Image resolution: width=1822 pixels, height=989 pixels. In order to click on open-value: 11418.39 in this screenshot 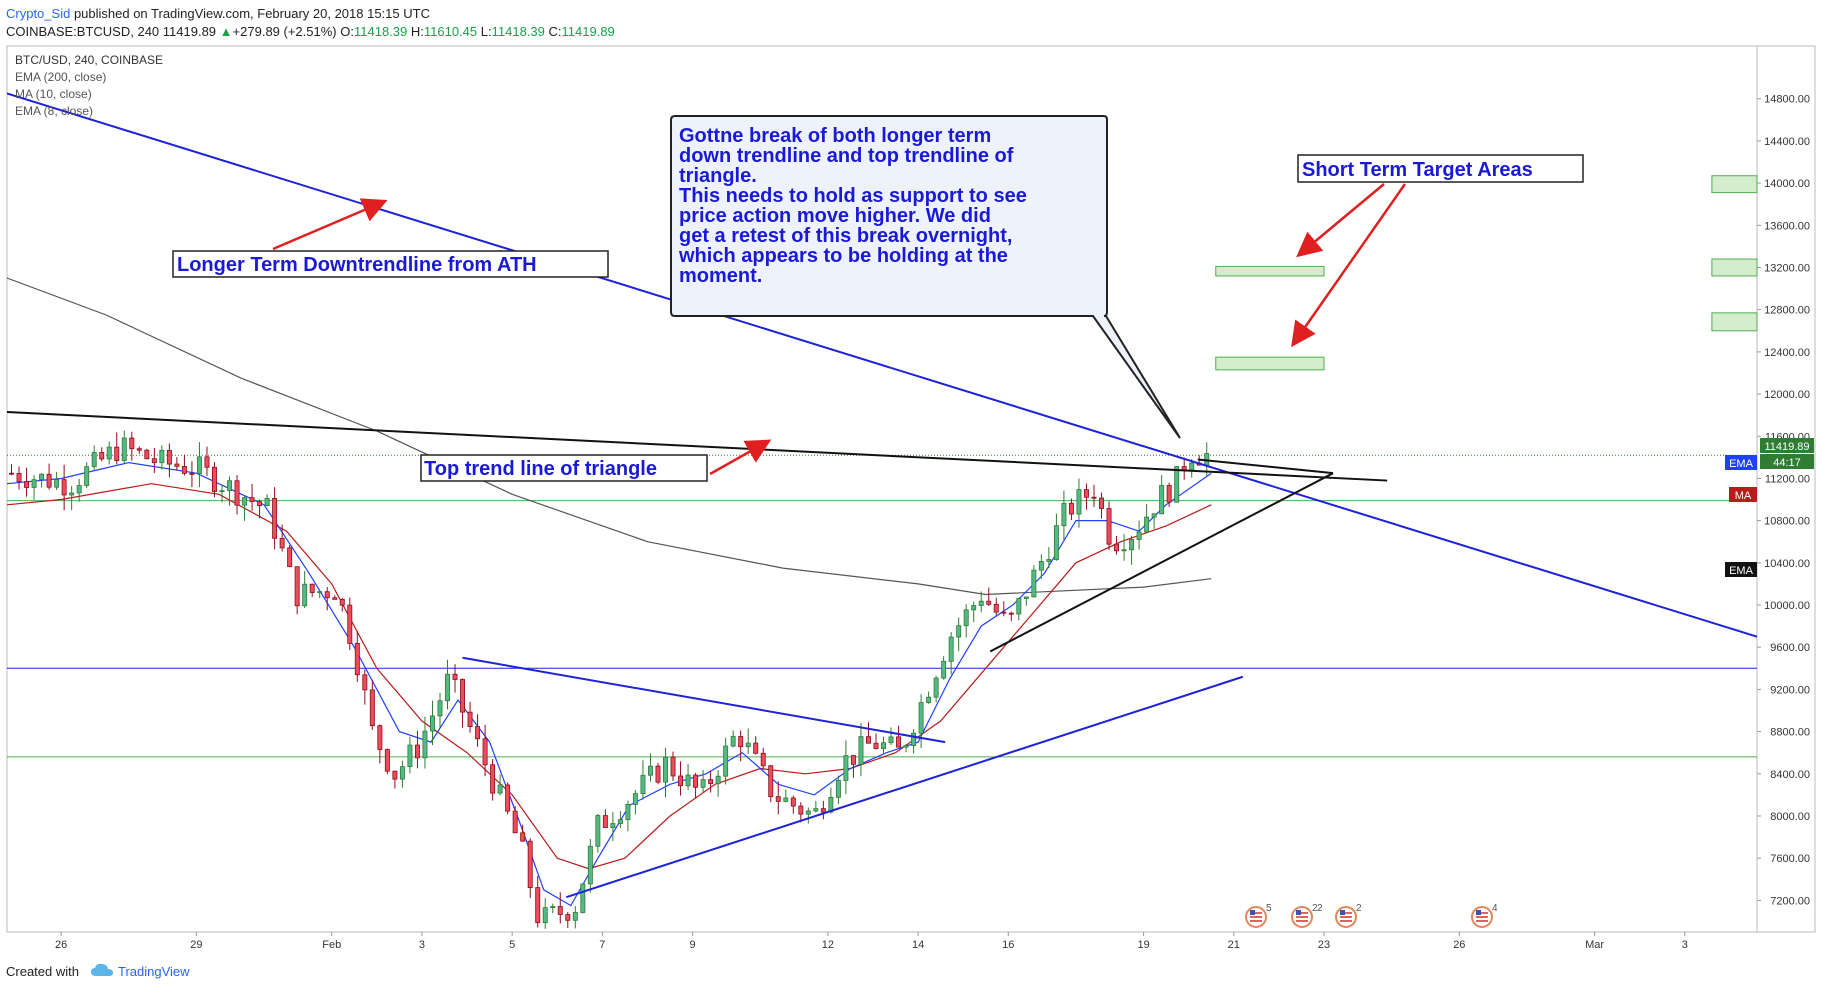, I will do `click(380, 31)`.